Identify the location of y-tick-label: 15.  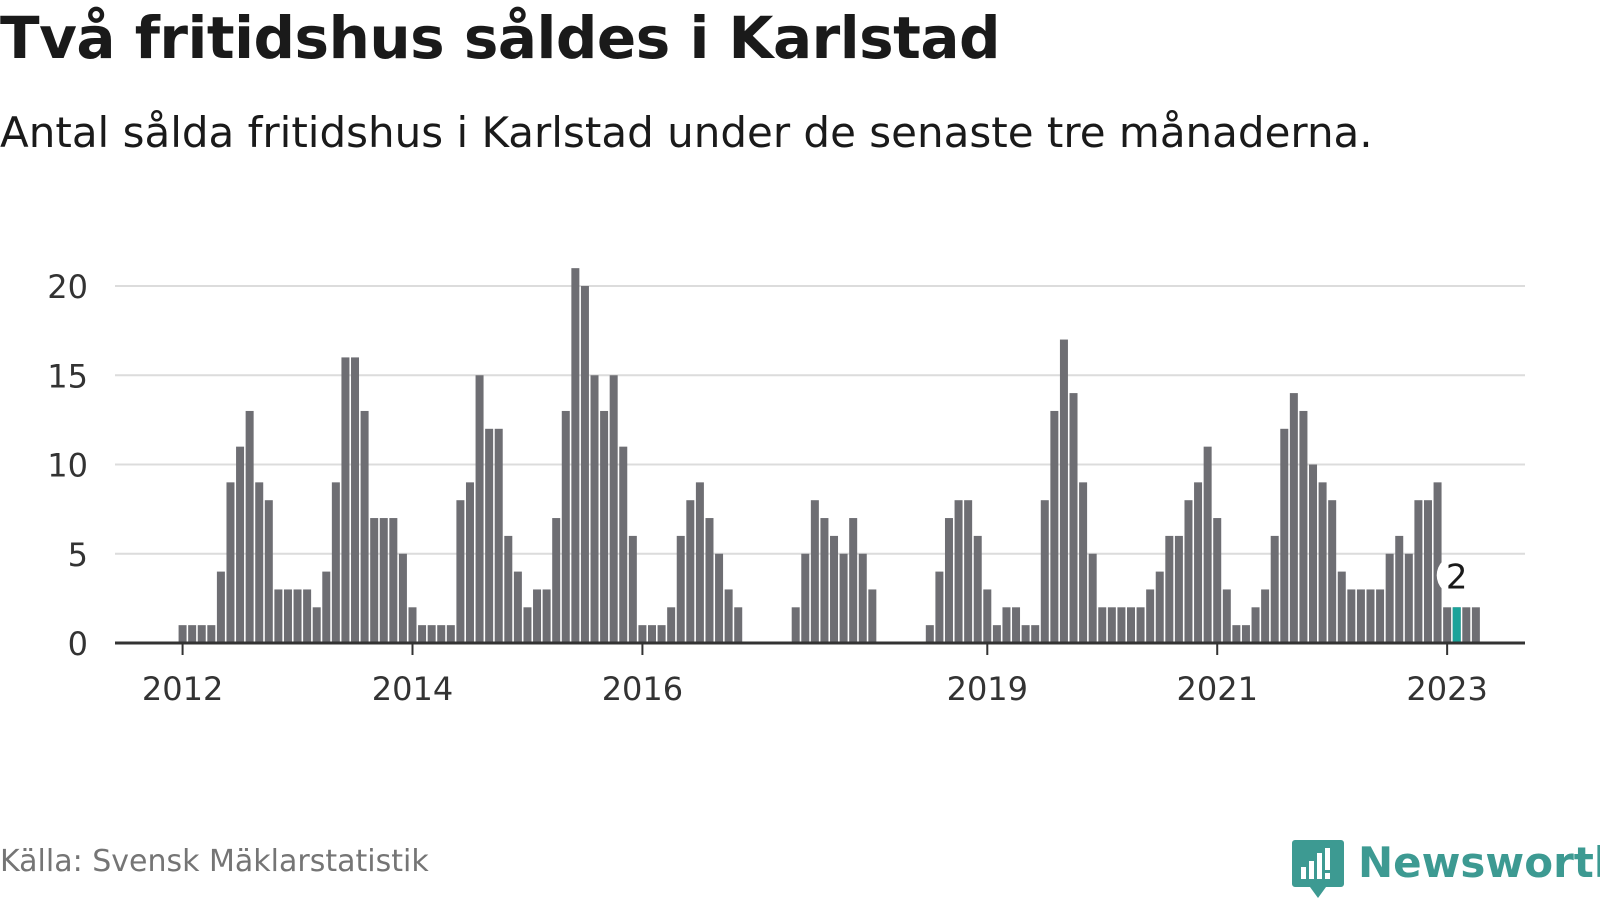
(67, 376).